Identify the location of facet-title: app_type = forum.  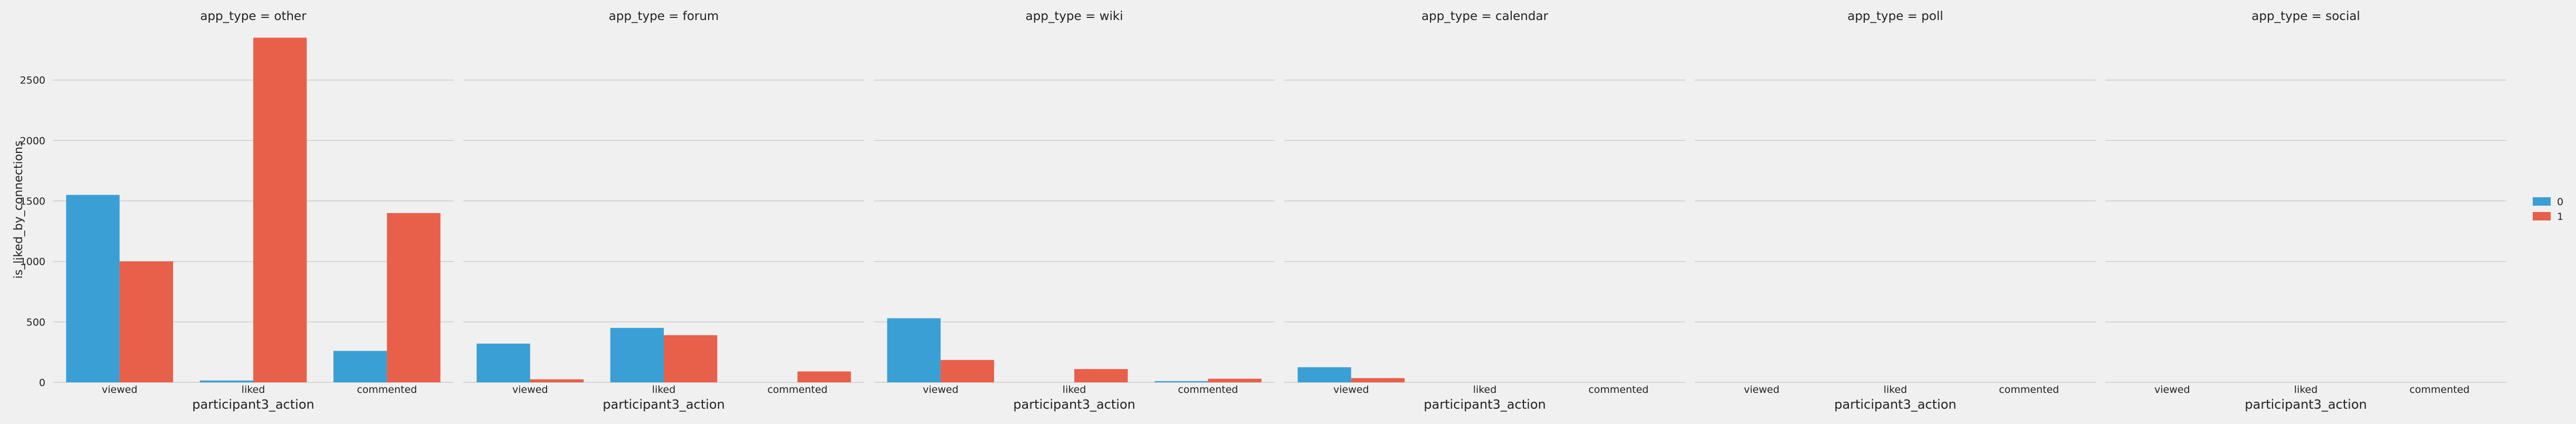
(664, 16).